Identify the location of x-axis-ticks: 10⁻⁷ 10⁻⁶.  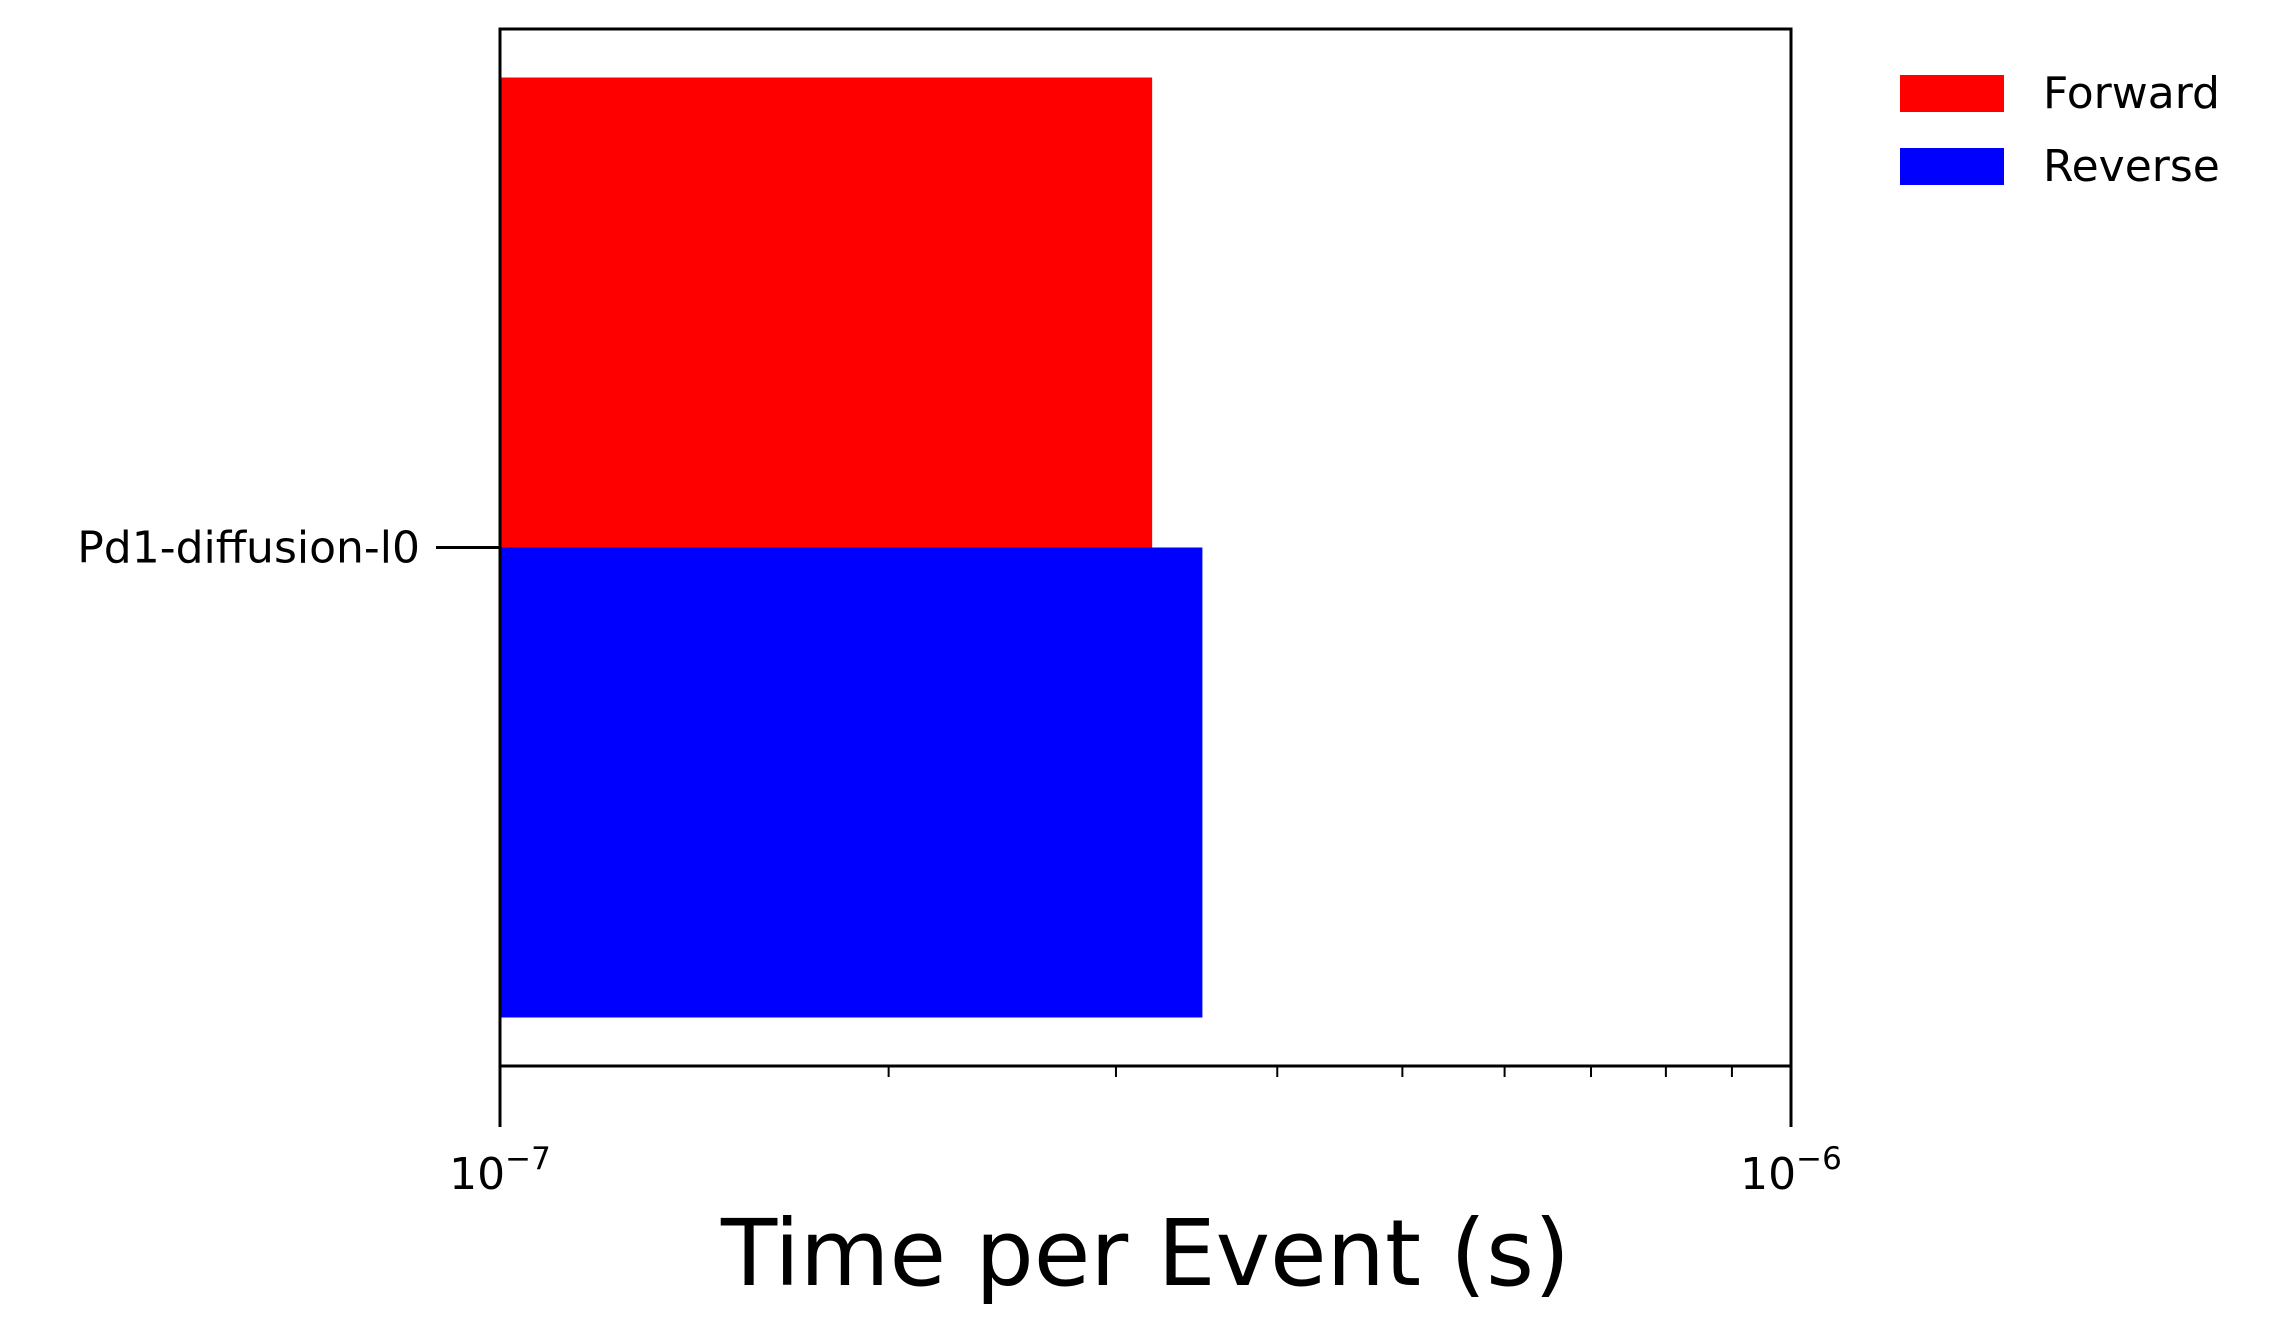
(1145, 1133).